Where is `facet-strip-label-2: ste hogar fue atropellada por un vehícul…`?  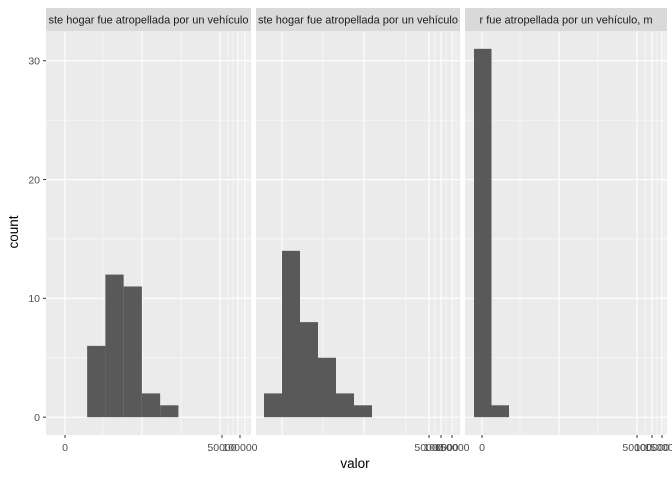 facet-strip-label-2: ste hogar fue atropellada por un vehícul… is located at coordinates (358, 21).